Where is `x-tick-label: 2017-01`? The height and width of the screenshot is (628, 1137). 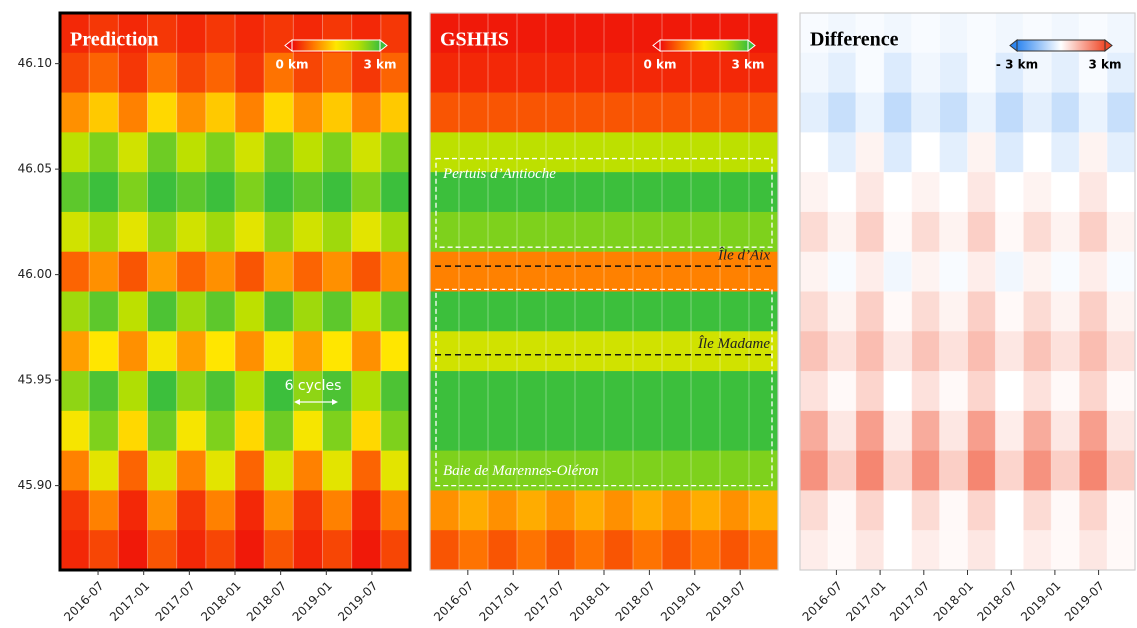 x-tick-label: 2017-01 is located at coordinates (129, 601).